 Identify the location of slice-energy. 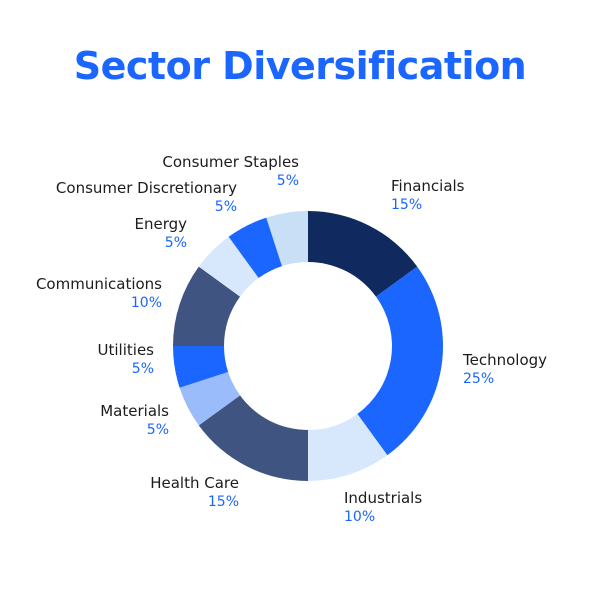
(228, 266).